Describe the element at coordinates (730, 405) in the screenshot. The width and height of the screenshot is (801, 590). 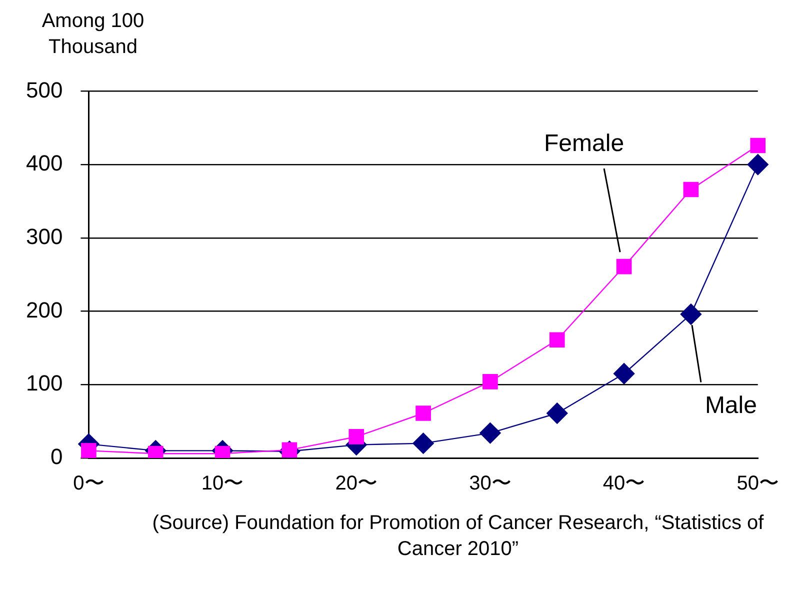
I see `text: Male` at that location.